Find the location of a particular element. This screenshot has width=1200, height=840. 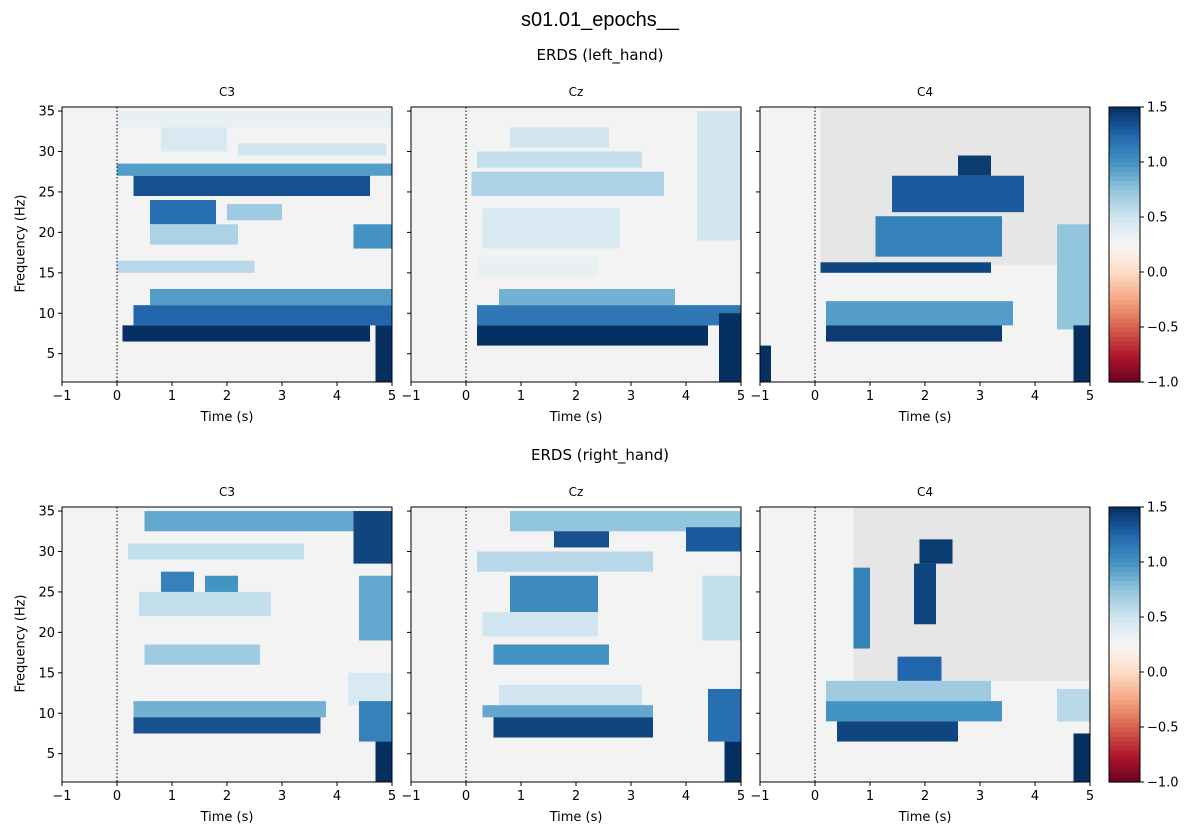

colorbar-tick-label: 0.5 is located at coordinates (1157, 618).